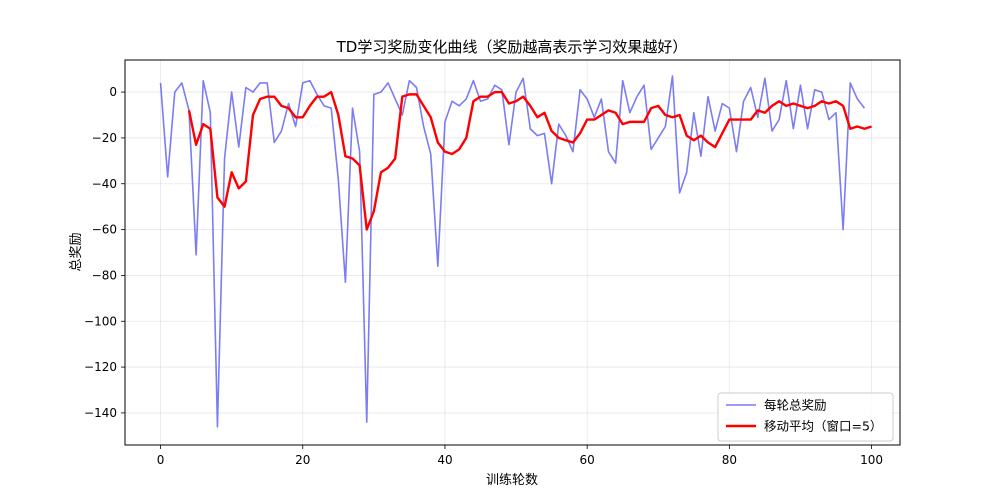 The image size is (1000, 500). What do you see at coordinates (104, 275) in the screenshot?
I see `y-tick-label: −80` at bounding box center [104, 275].